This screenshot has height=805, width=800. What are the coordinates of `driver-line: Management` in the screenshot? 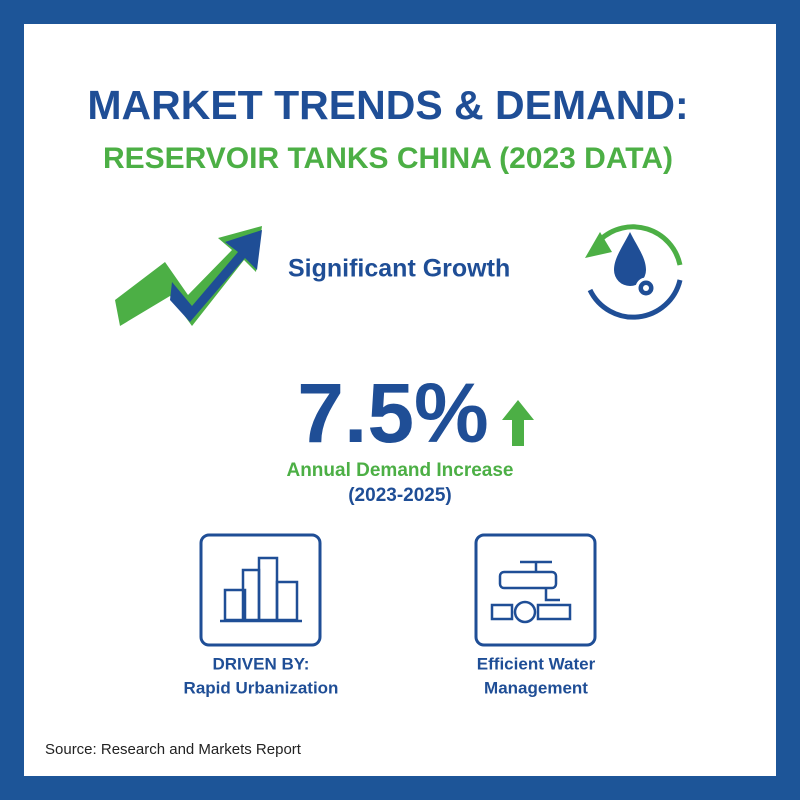 It's located at (536, 687).